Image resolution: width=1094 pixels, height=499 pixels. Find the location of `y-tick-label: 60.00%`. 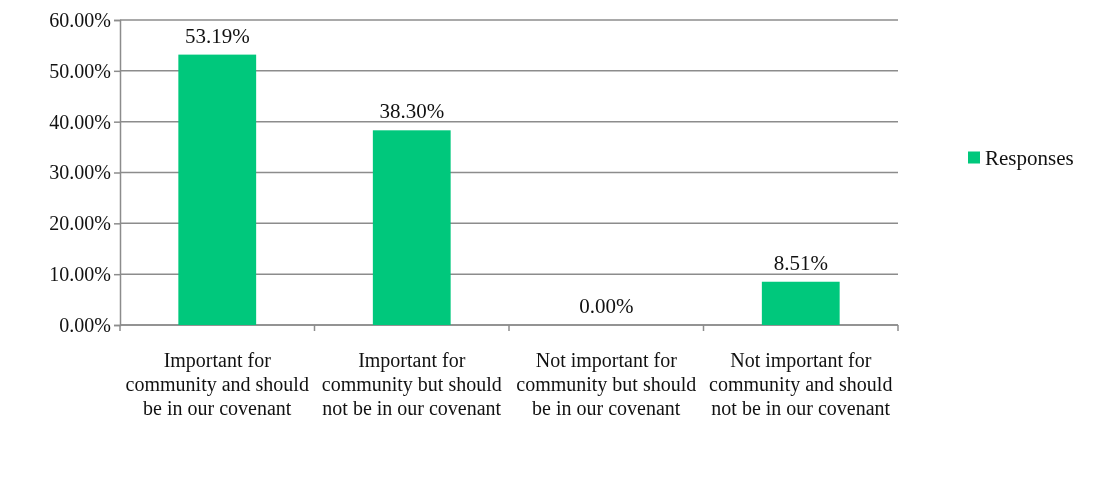

y-tick-label: 60.00% is located at coordinates (80, 19).